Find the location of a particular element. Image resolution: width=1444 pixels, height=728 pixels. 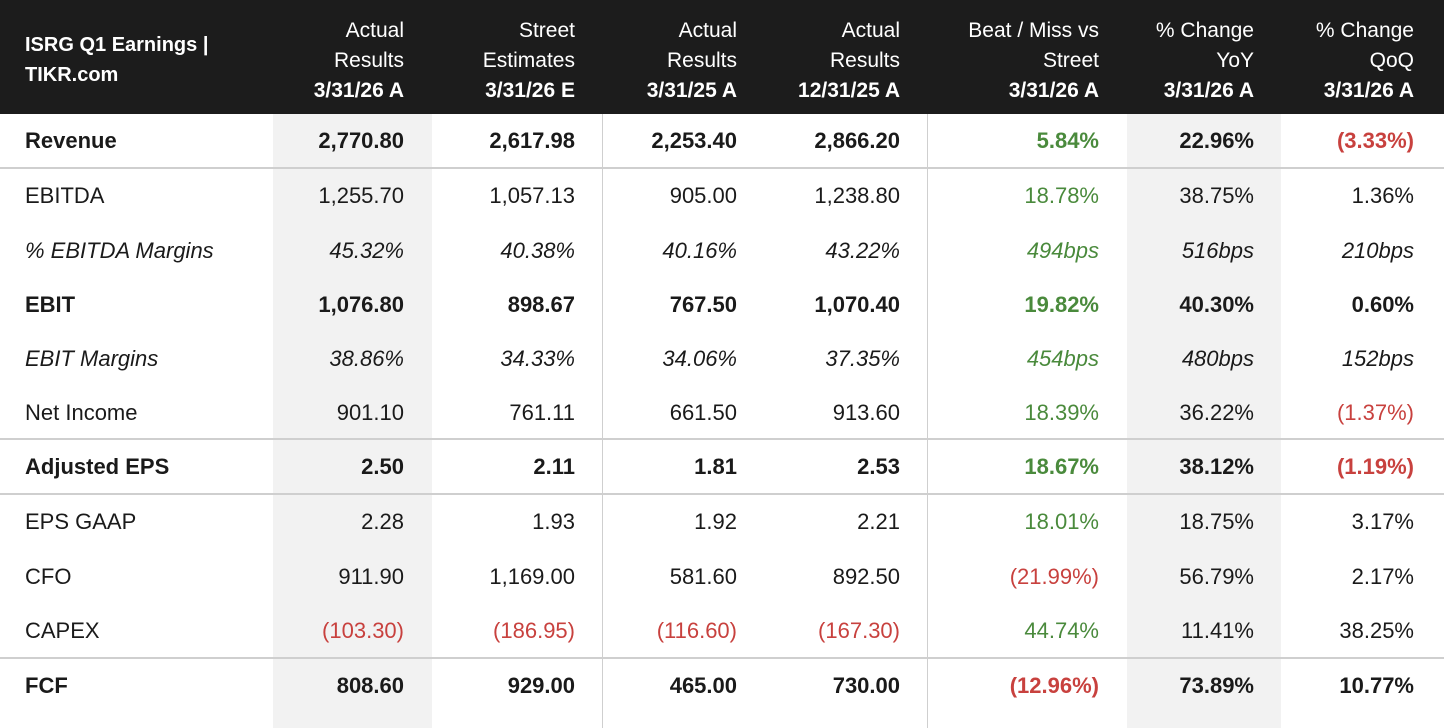

row-label: Net Income is located at coordinates (81, 412).